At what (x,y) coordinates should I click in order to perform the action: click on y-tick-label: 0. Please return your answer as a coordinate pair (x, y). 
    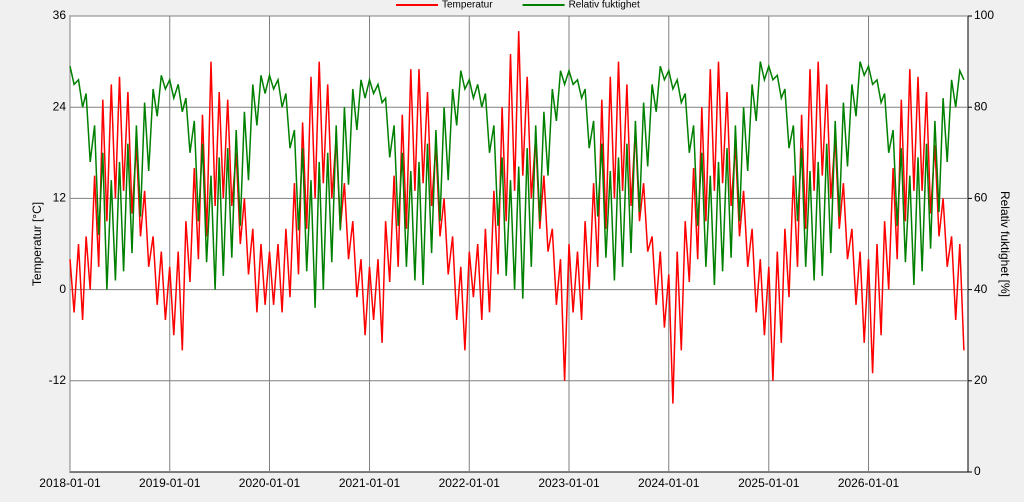
    Looking at the image, I should click on (62, 289).